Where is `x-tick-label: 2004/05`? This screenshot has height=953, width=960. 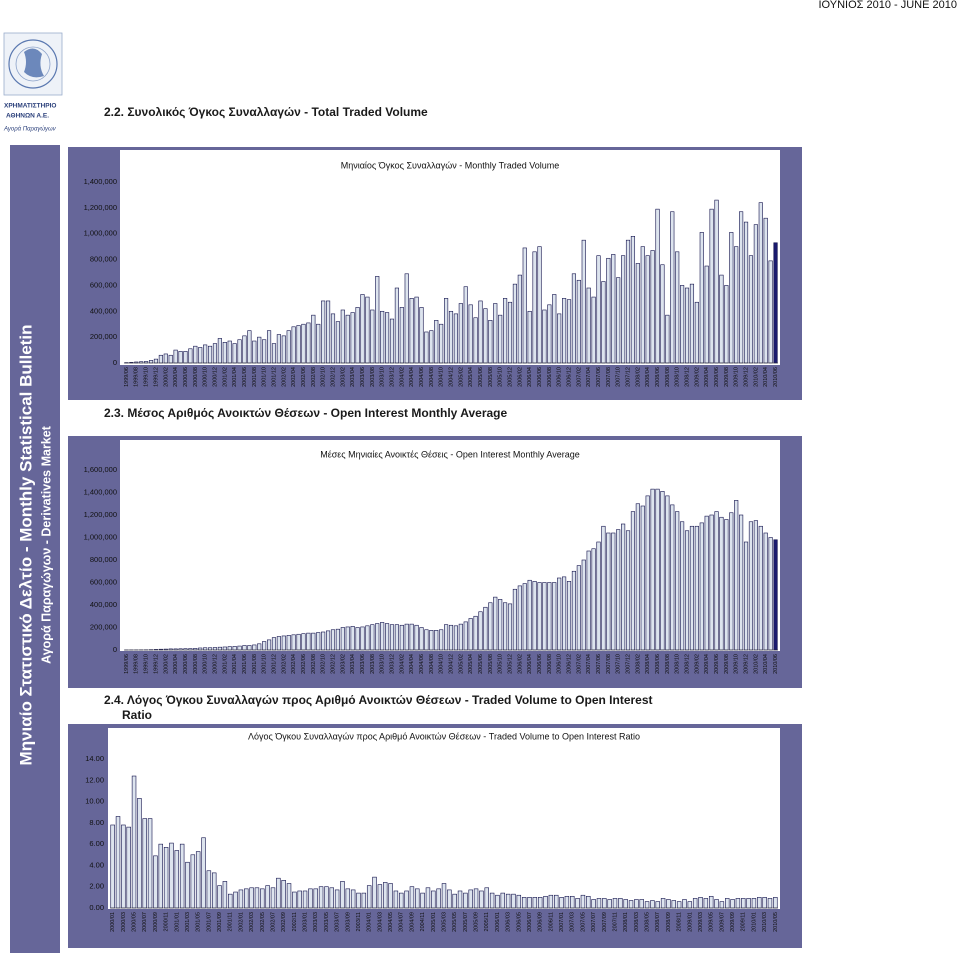
x-tick-label: 2004/05 is located at coordinates (391, 922).